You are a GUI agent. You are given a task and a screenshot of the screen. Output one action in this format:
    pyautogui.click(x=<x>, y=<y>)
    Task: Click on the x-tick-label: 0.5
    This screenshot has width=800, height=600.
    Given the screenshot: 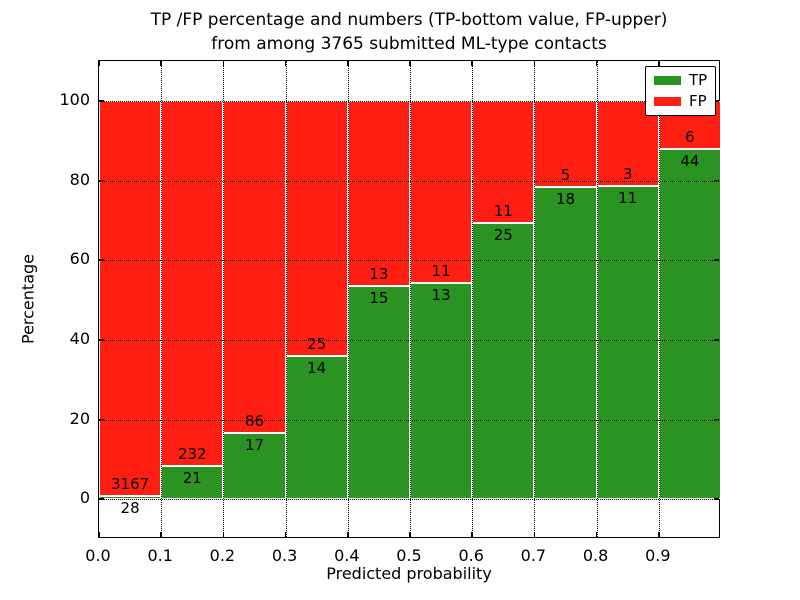 What is the action you would take?
    pyautogui.click(x=409, y=555)
    